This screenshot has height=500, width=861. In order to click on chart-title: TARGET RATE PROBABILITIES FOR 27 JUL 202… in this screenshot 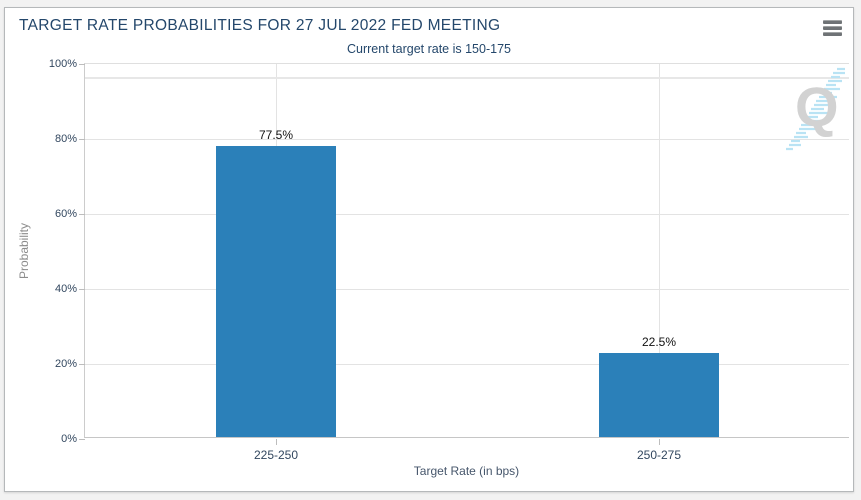, I will do `click(260, 25)`.